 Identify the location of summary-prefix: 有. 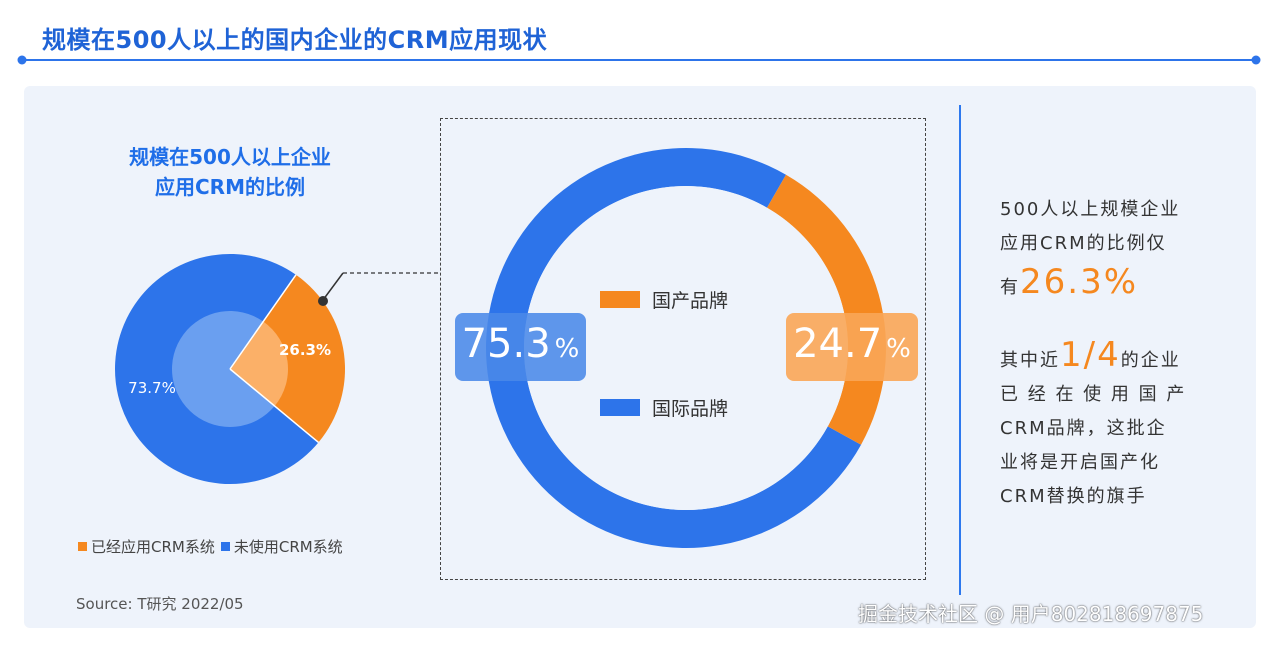
(1010, 287).